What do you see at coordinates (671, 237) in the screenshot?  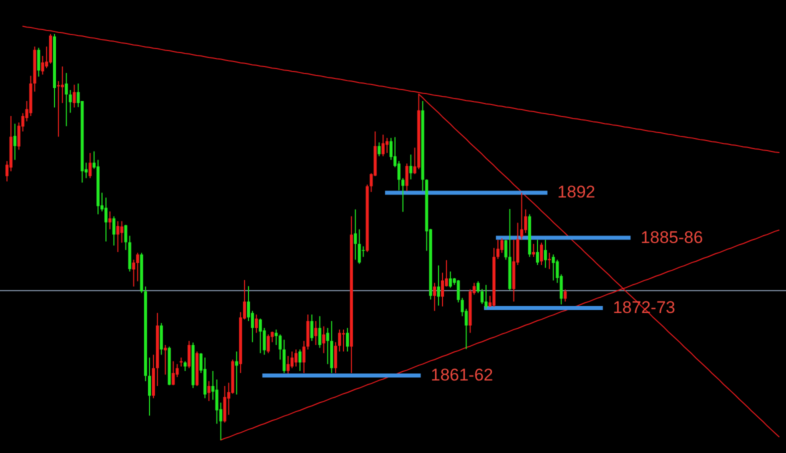 I see `series-label: 1885-86` at bounding box center [671, 237].